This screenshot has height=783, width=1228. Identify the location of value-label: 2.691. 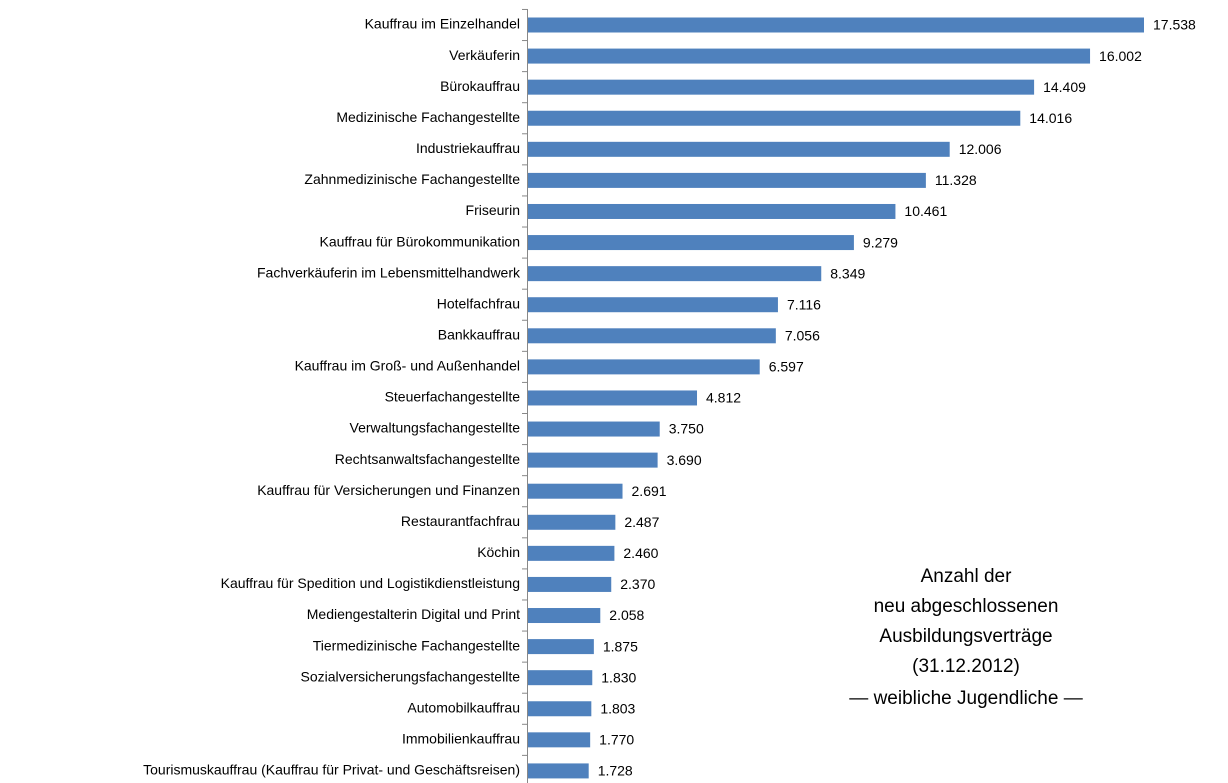
(649, 491).